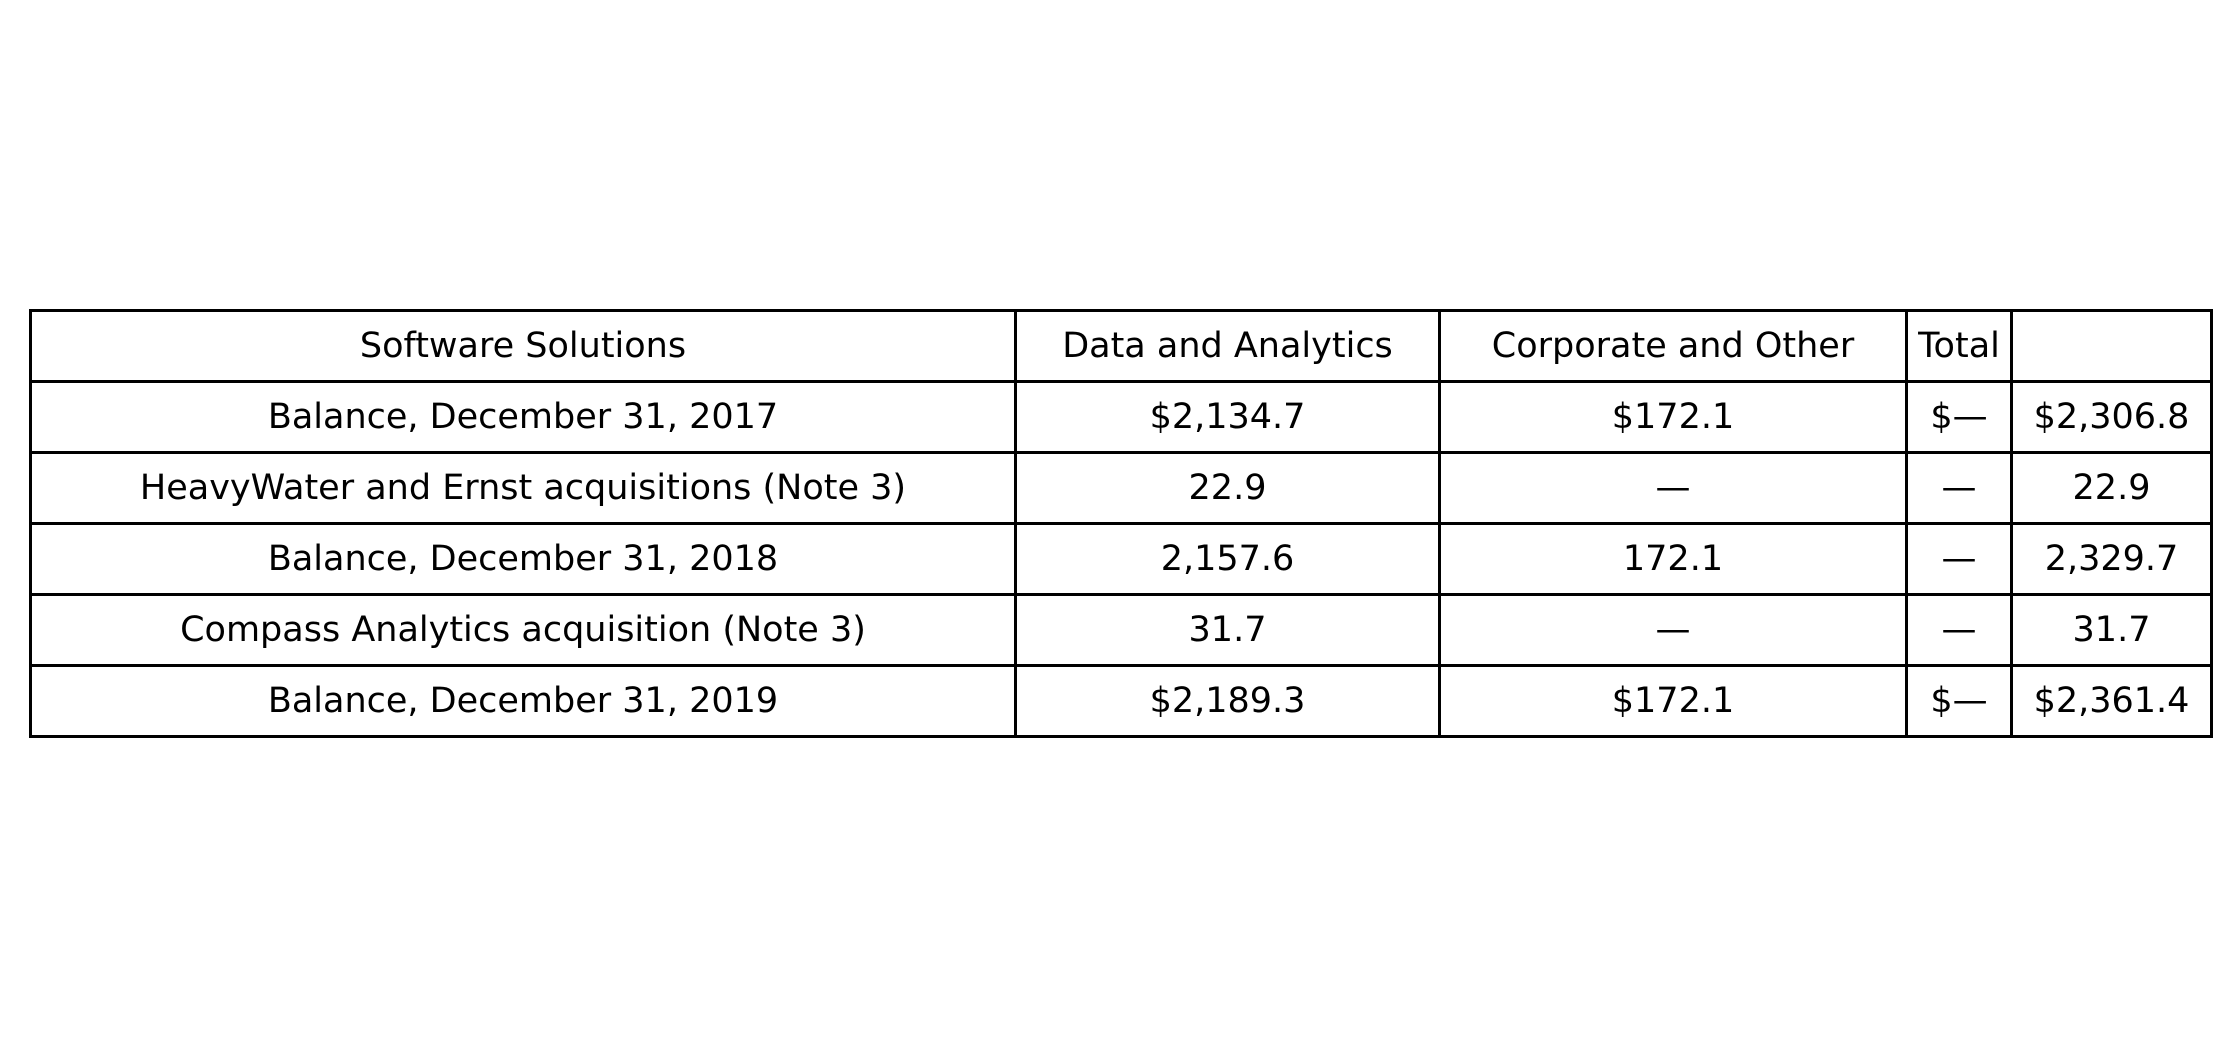 This screenshot has width=2240, height=1050. Describe the element at coordinates (1227, 417) in the screenshot. I see `table-cell: $2,134.7` at that location.